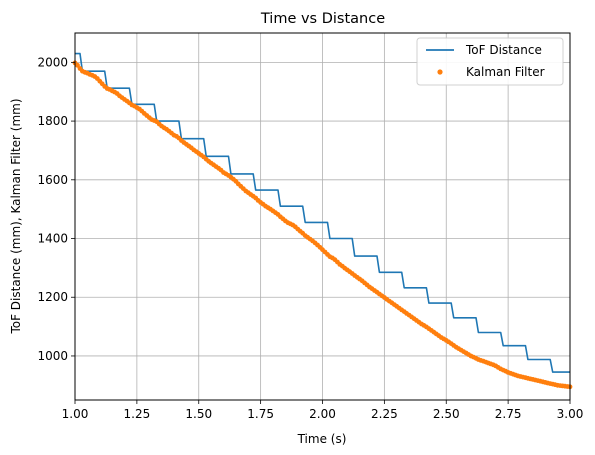  What do you see at coordinates (52, 121) in the screenshot?
I see `y-tick-label: 1800` at bounding box center [52, 121].